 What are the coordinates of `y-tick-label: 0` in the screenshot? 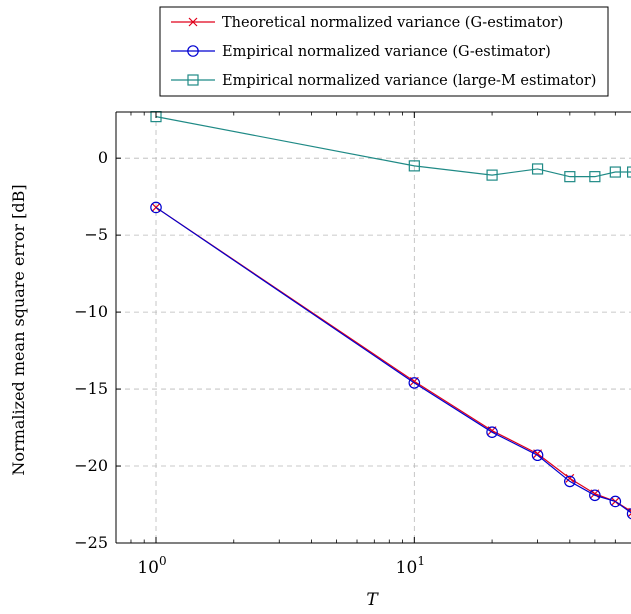 It's located at (103, 157).